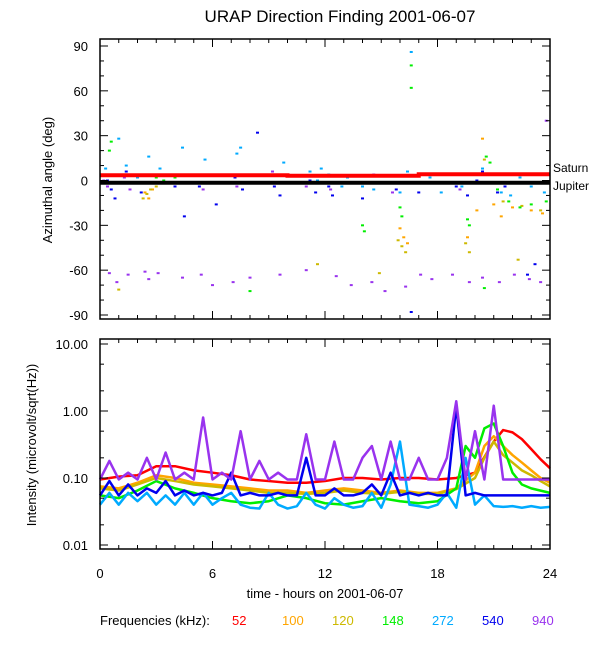 This screenshot has height=650, width=600. What do you see at coordinates (78, 225) in the screenshot?
I see `y-tick-label: -30` at bounding box center [78, 225].